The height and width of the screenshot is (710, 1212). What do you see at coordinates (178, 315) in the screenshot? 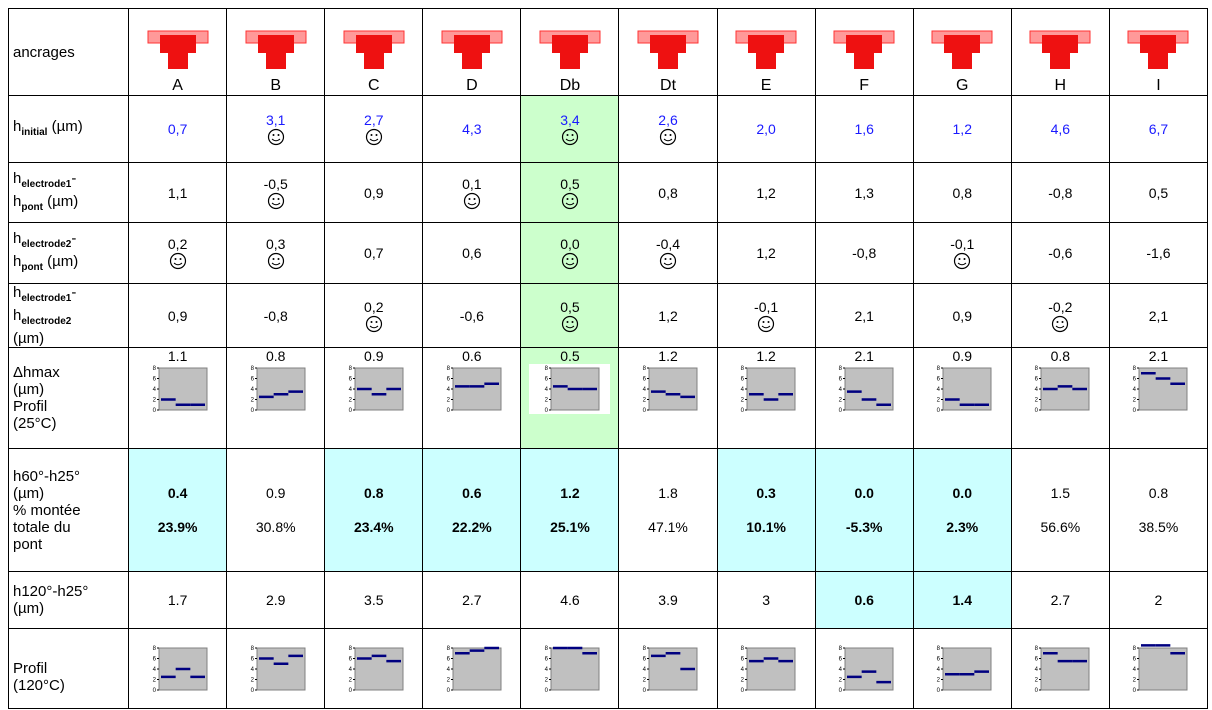
I see `value-cell: 0,9` at bounding box center [178, 315].